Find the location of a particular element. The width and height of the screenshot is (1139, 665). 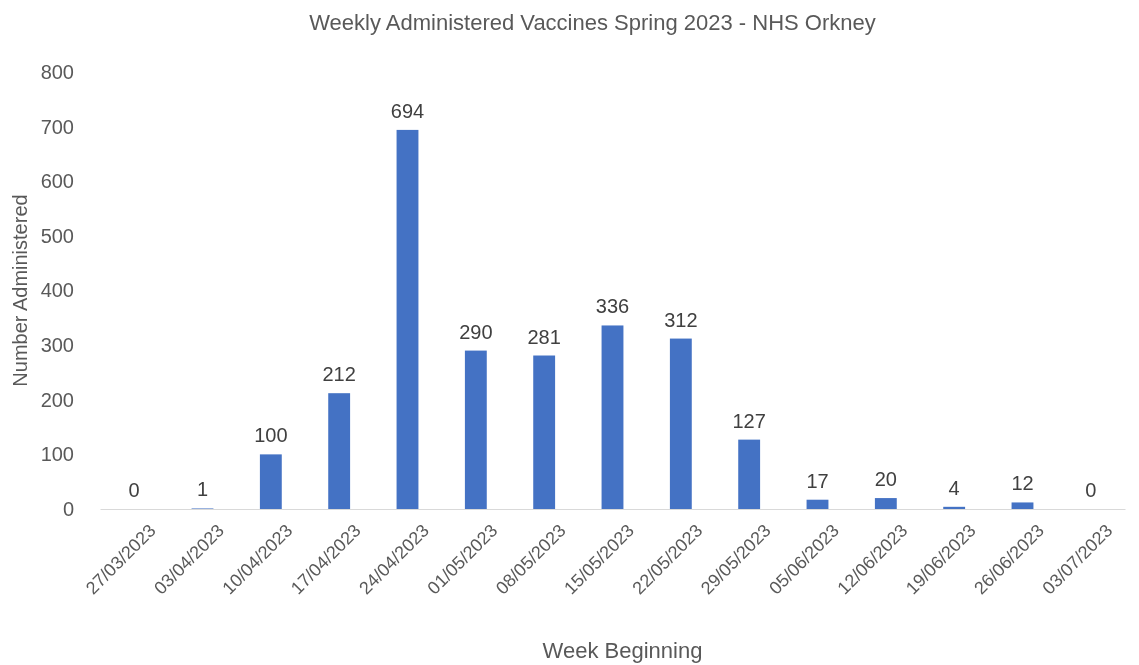

data-label: 20 is located at coordinates (885, 479).